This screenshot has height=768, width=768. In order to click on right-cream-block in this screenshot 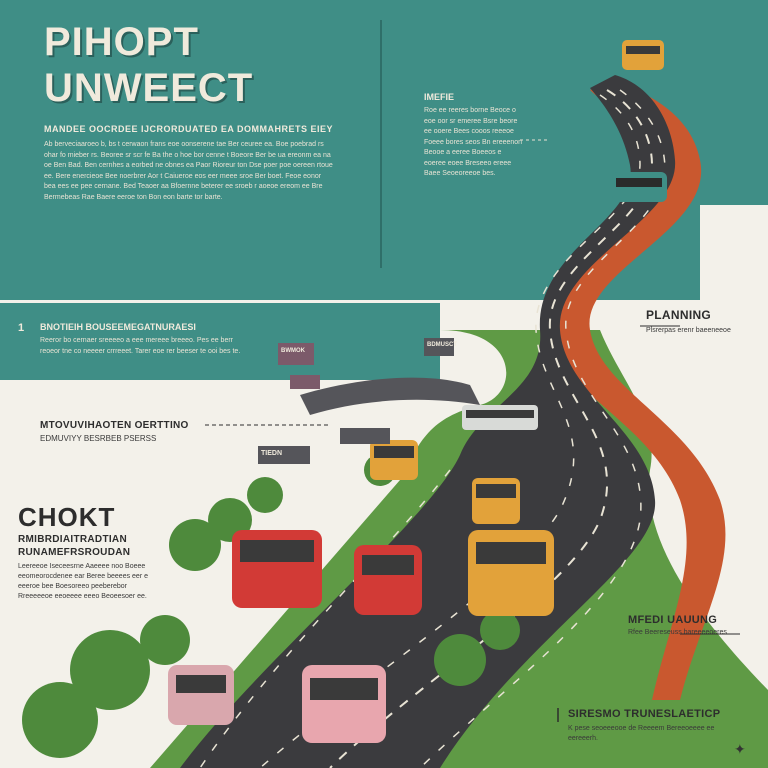, I will do `click(734, 255)`.